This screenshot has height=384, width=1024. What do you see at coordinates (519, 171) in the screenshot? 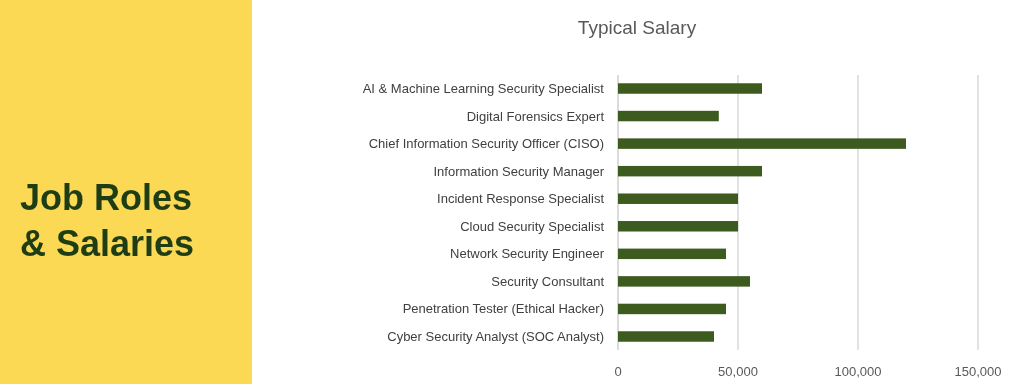
I see `y-tick-label: Information Security Manager` at bounding box center [519, 171].